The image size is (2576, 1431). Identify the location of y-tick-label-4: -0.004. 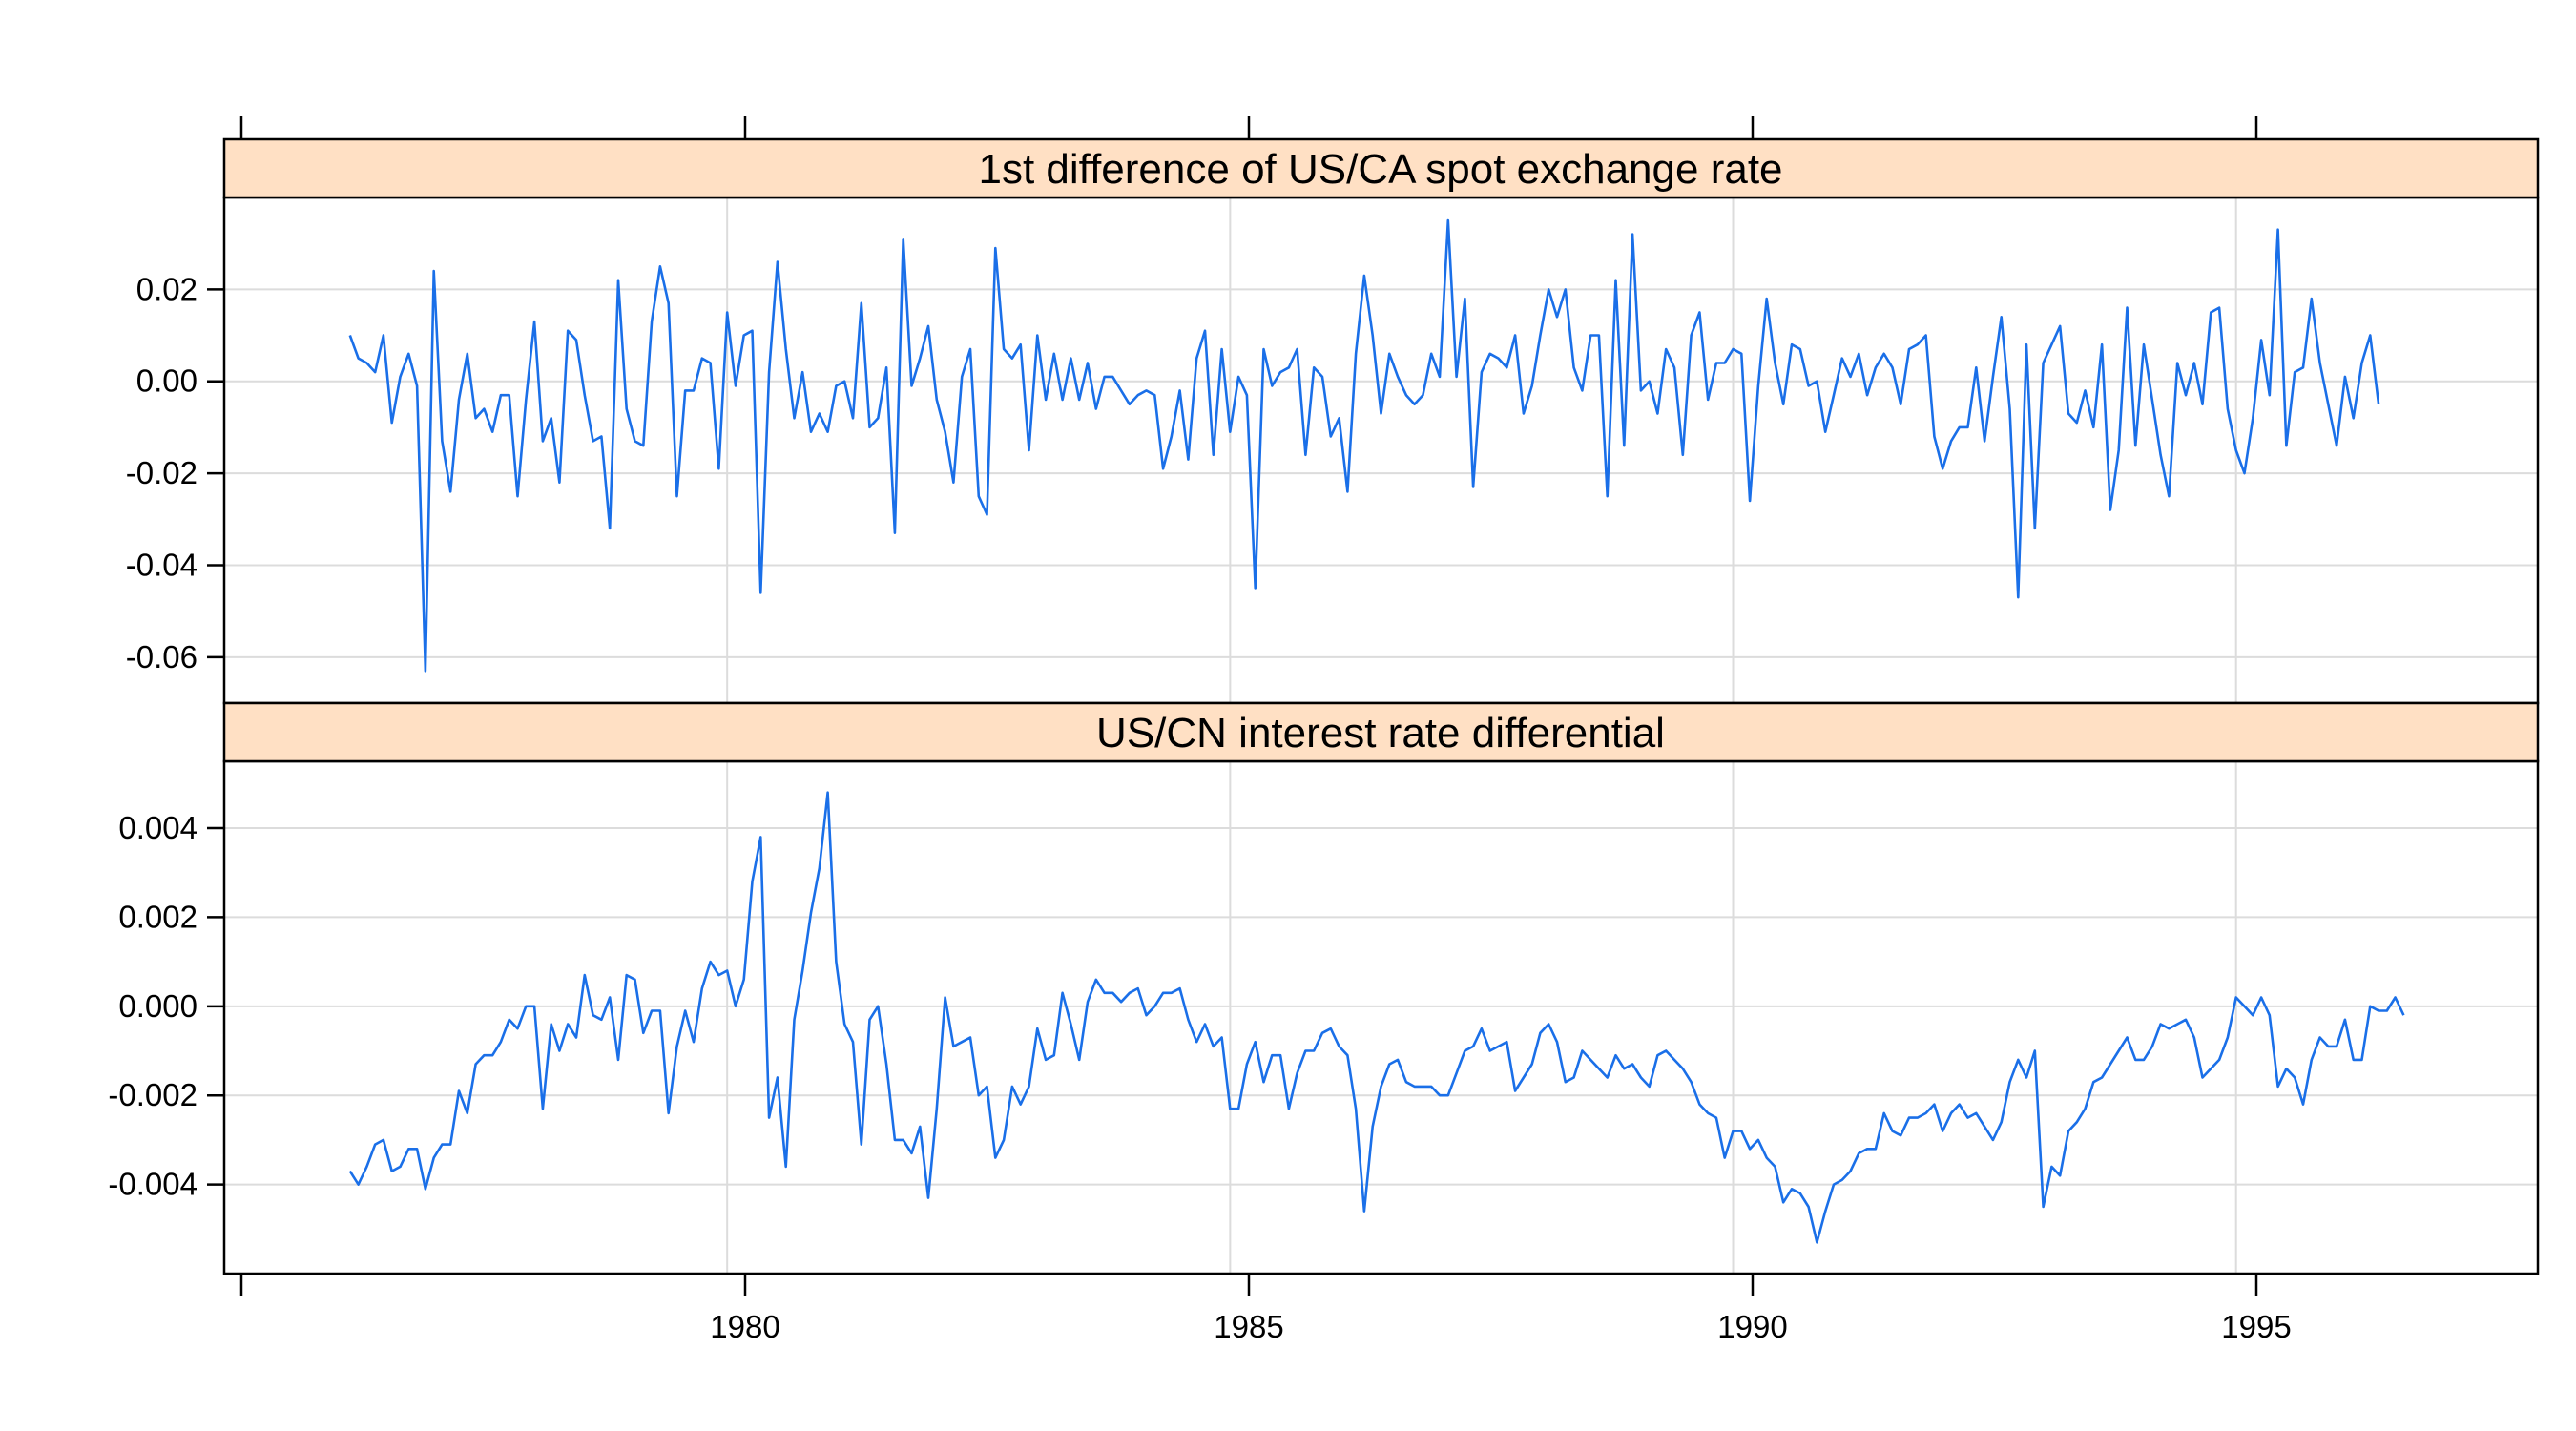
(152, 1184).